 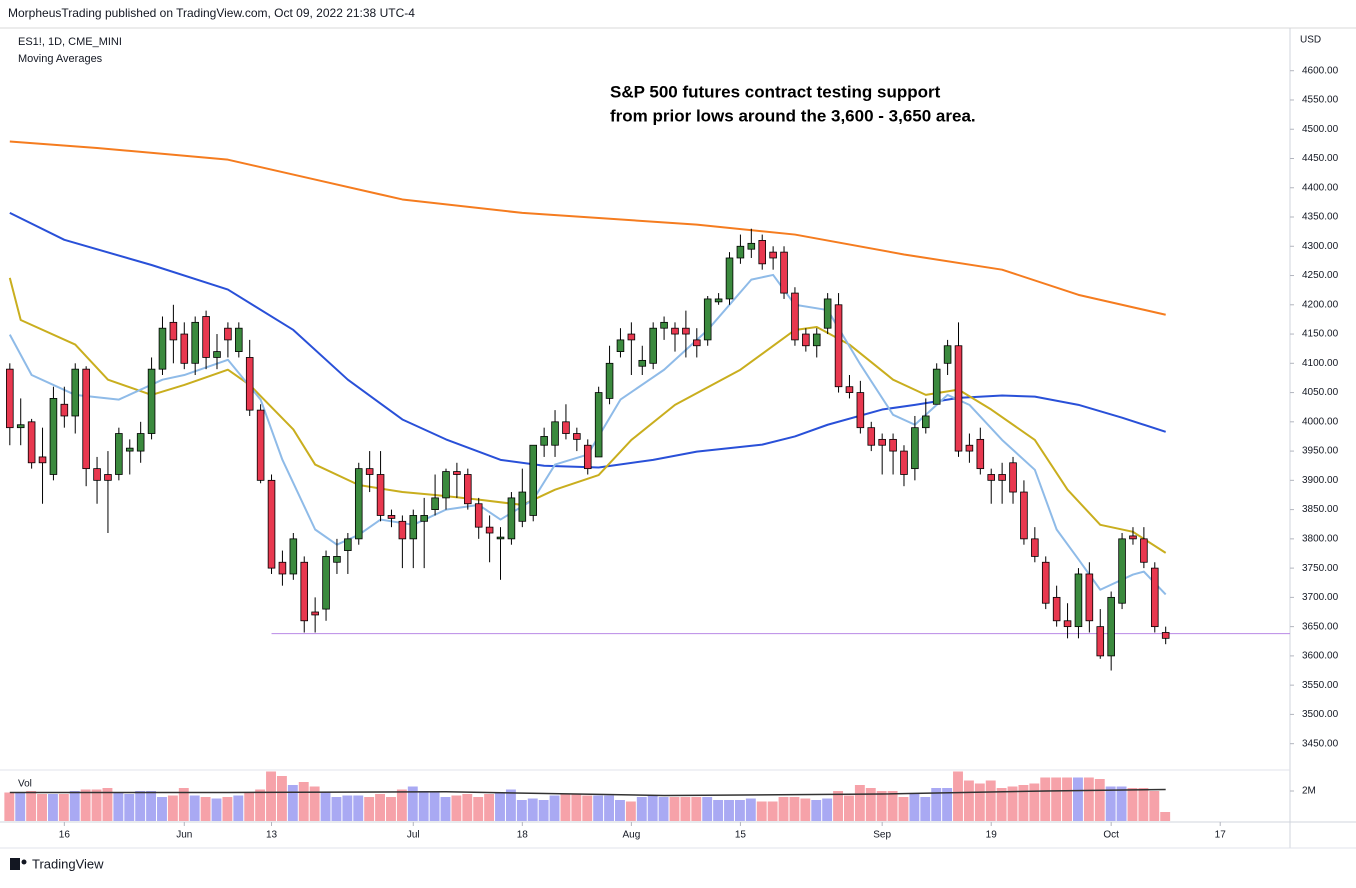 I want to click on y-tick-label: 4300.00, so click(x=1320, y=246).